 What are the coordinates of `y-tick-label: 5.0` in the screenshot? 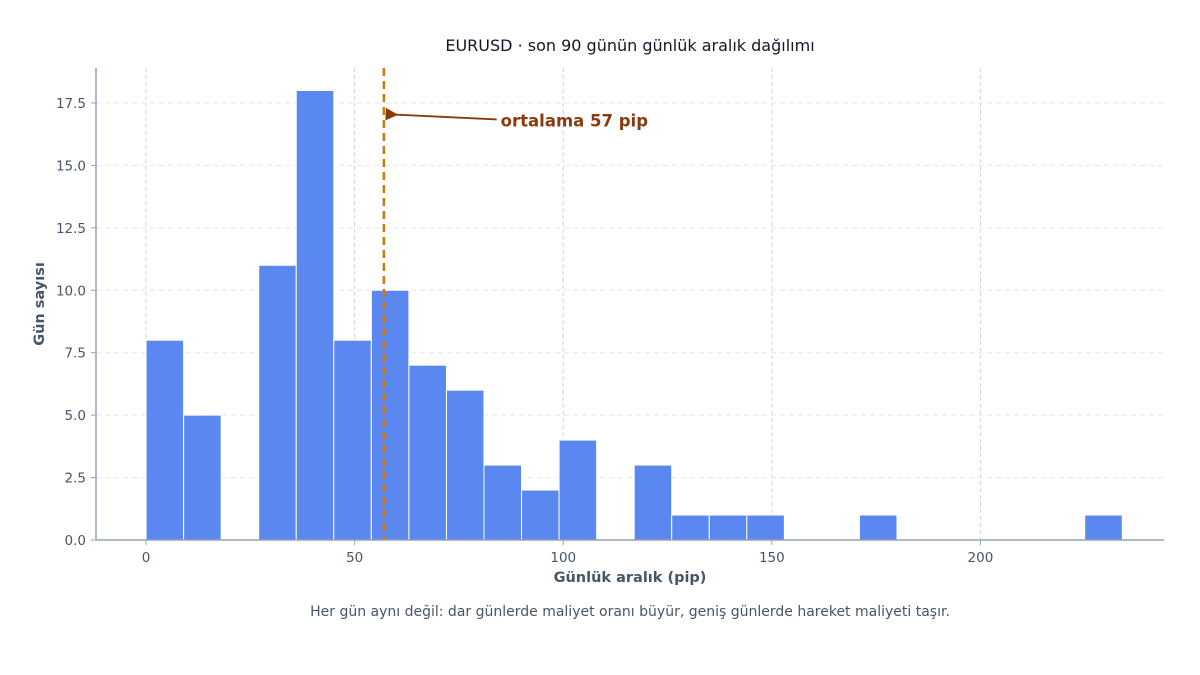 It's located at (75, 416).